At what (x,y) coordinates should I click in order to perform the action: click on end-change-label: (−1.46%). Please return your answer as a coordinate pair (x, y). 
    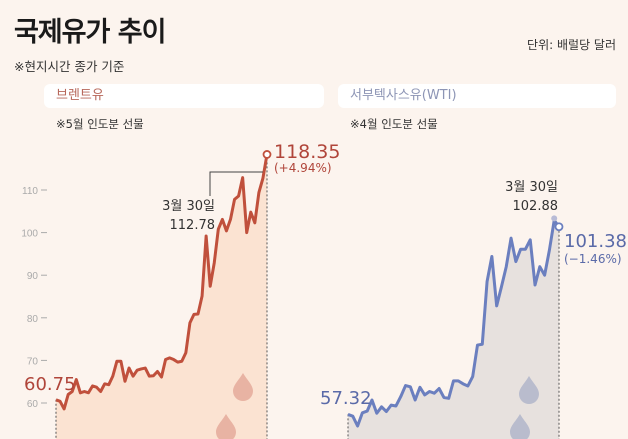
    Looking at the image, I should click on (593, 259).